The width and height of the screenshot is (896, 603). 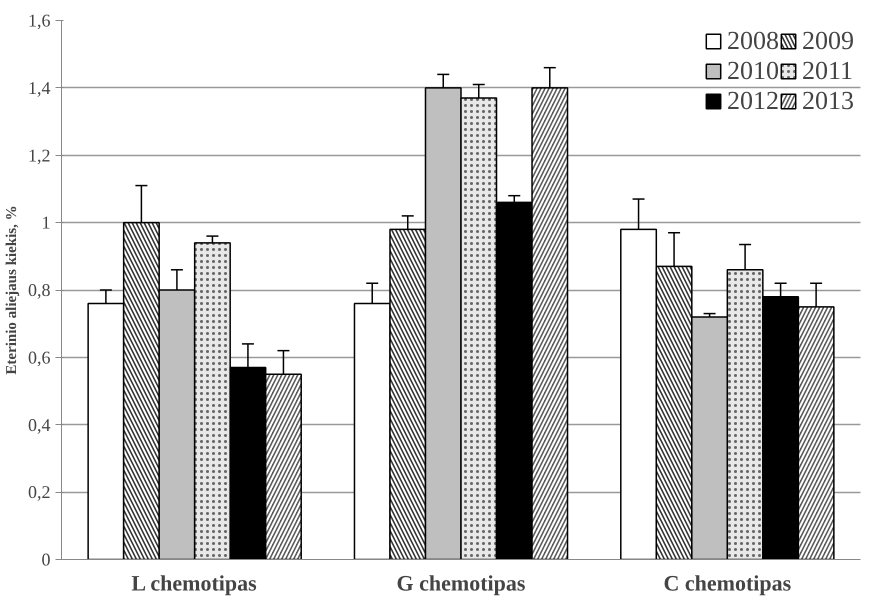 I want to click on x-tick-label: L chemotipas, so click(x=194, y=583).